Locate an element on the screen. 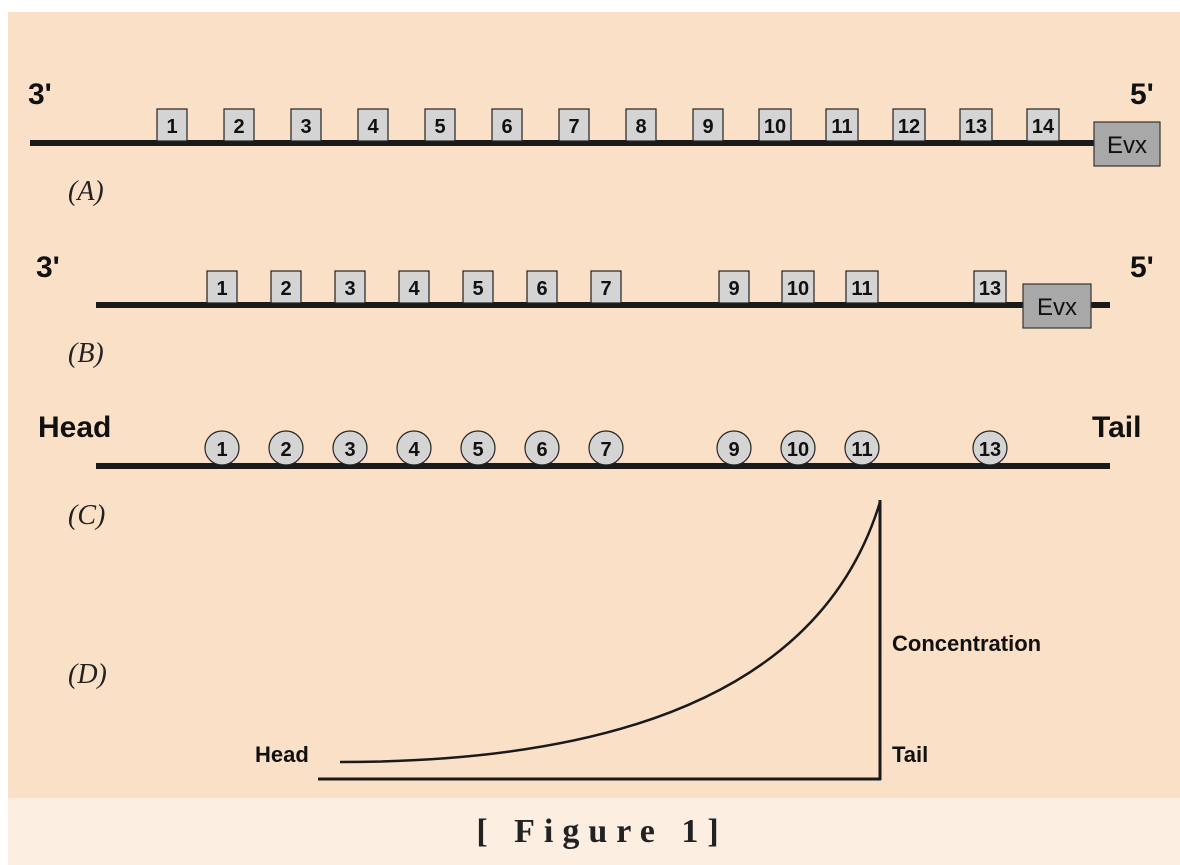 The image size is (1180, 865). row-c-segment-number: 1 is located at coordinates (221, 450).